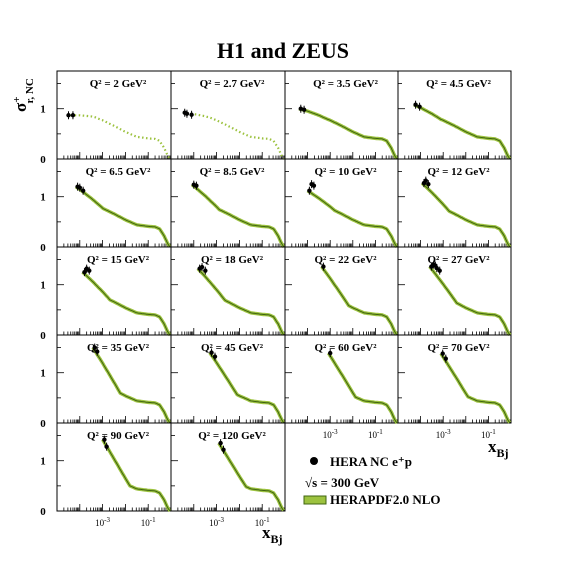 The height and width of the screenshot is (567, 567). I want to click on legend-marker-points, so click(314, 461).